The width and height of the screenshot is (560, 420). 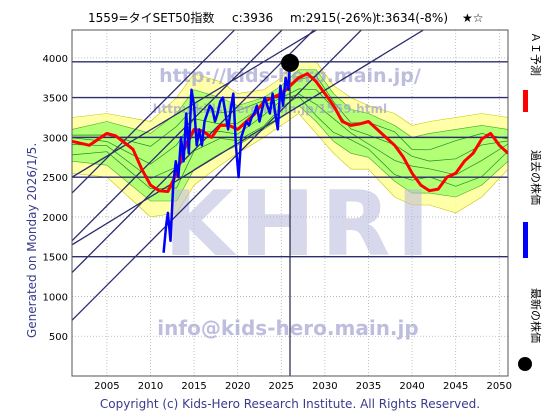 I want to click on watermark-brand: KHRI, so click(x=300, y=224).